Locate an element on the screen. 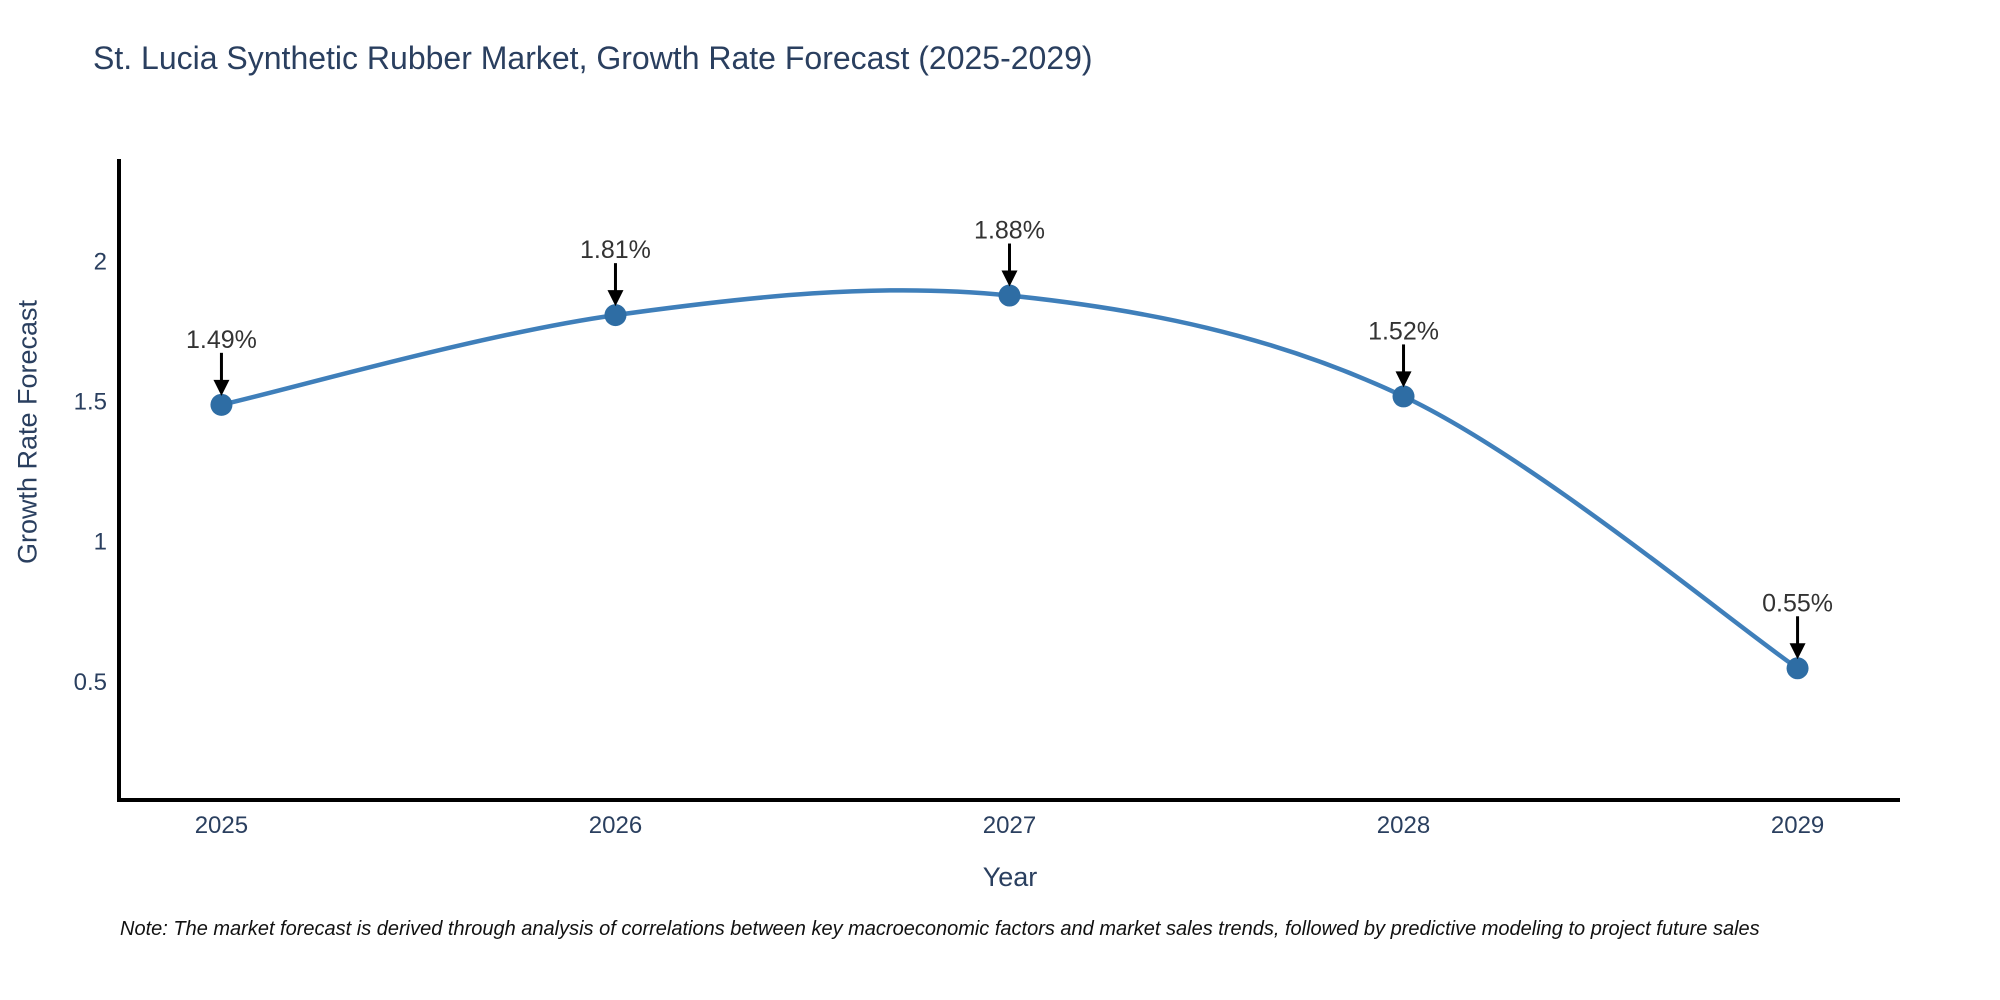 The height and width of the screenshot is (1000, 2000). annotation-group: 0.55% is located at coordinates (1797, 634).